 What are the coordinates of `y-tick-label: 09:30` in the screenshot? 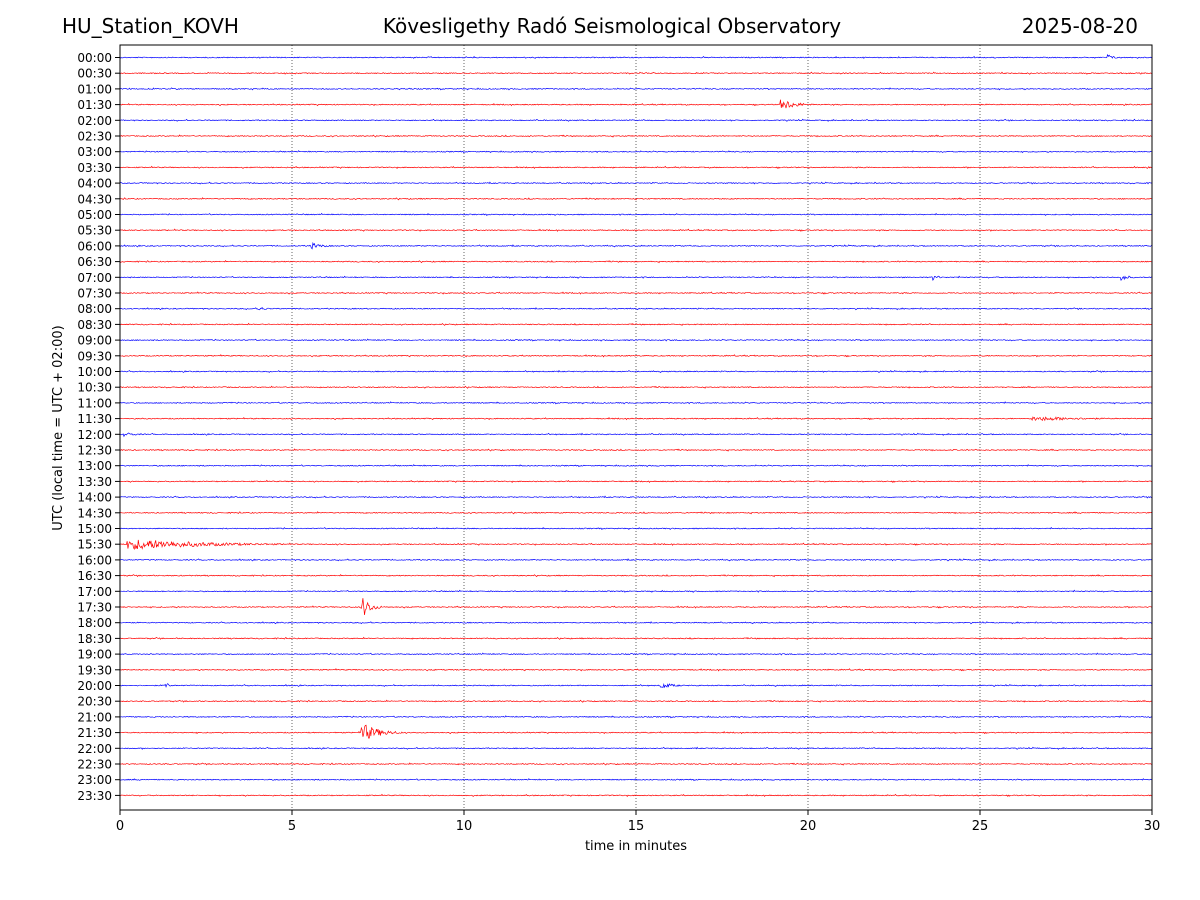 It's located at (94, 356).